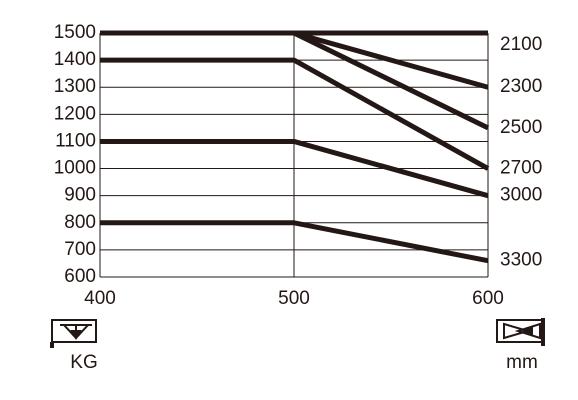  What do you see at coordinates (80, 195) in the screenshot?
I see `y-tick-label: 900` at bounding box center [80, 195].